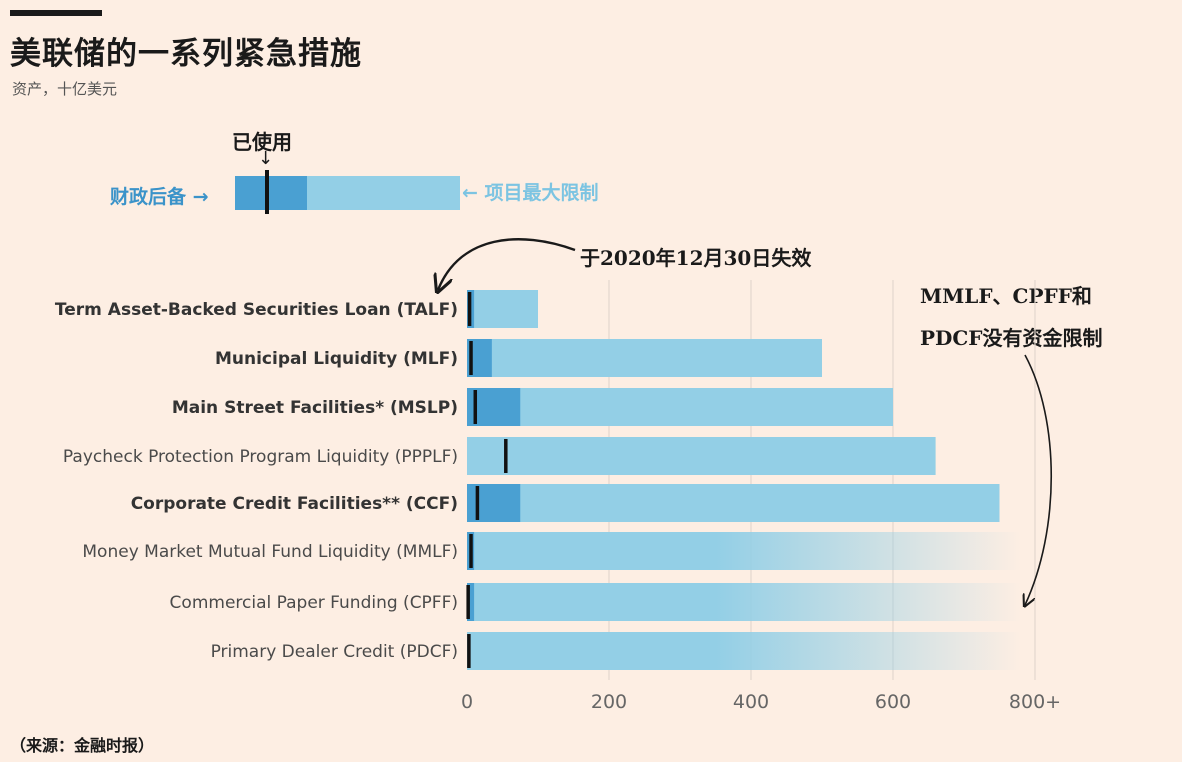  Describe the element at coordinates (1035, 702) in the screenshot. I see `x-tick-label: 800+` at that location.